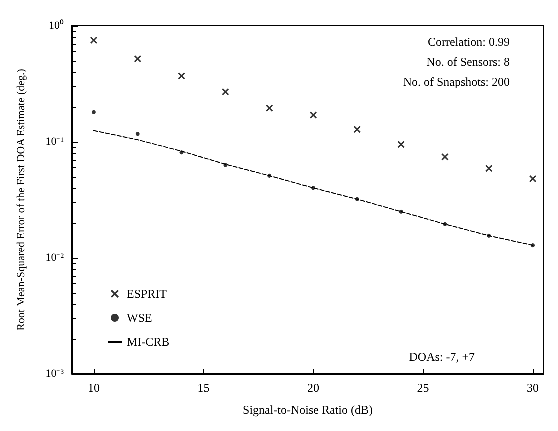 Image resolution: width=558 pixels, height=431 pixels. I want to click on y-tick-label: 10⁻³, so click(55, 374).